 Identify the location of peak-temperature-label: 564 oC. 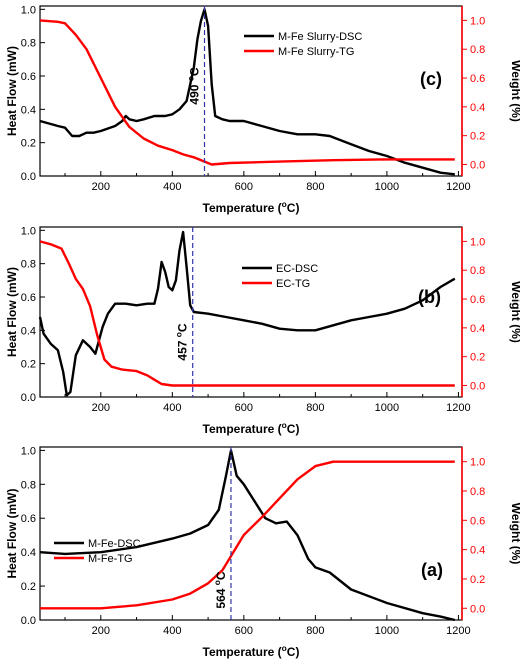
(220, 589).